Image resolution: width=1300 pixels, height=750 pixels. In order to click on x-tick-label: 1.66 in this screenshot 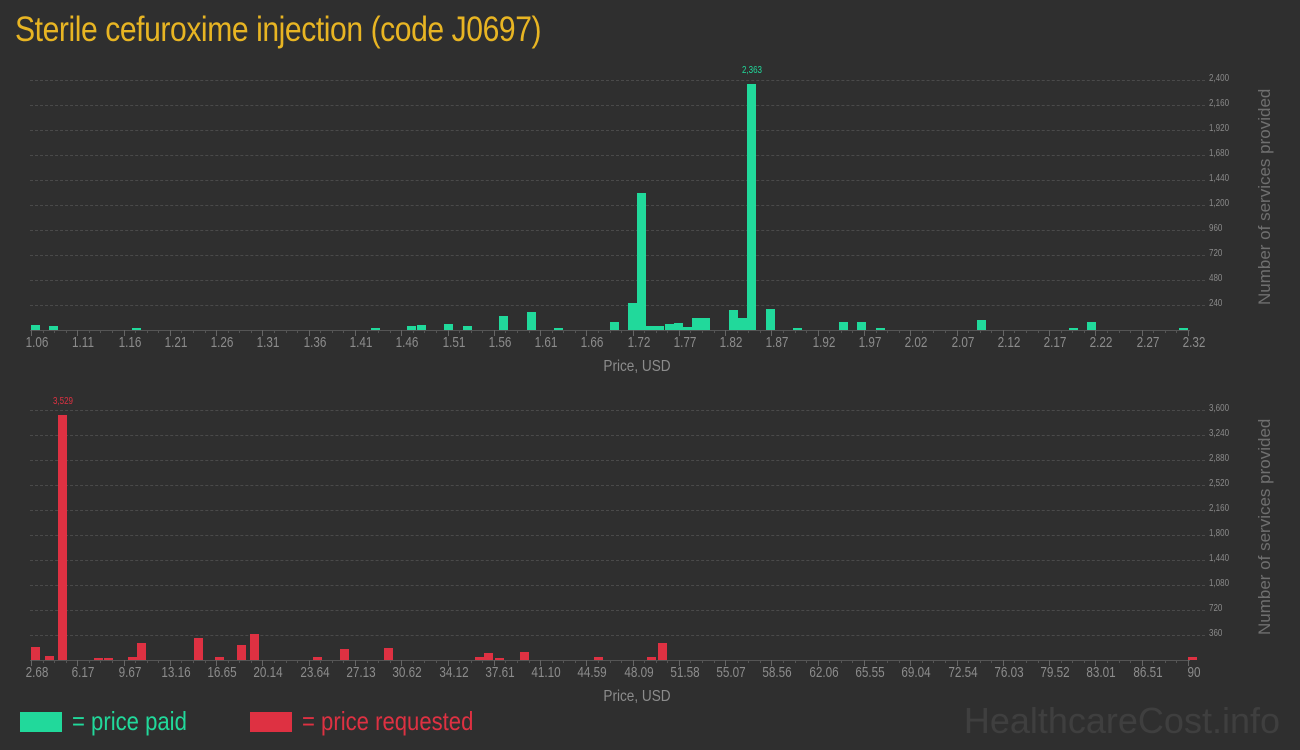, I will do `click(592, 342)`.